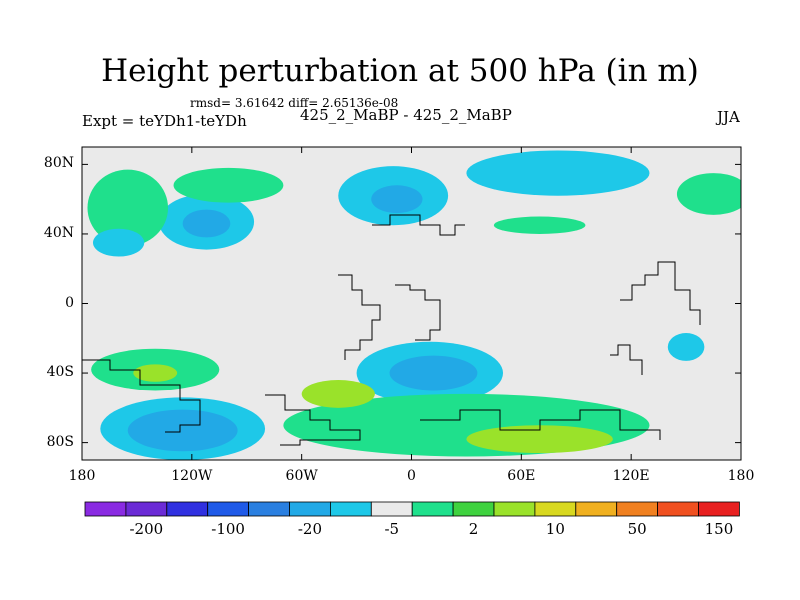  Describe the element at coordinates (540, 424) in the screenshot. I see `coastline-antarctica-east` at that location.